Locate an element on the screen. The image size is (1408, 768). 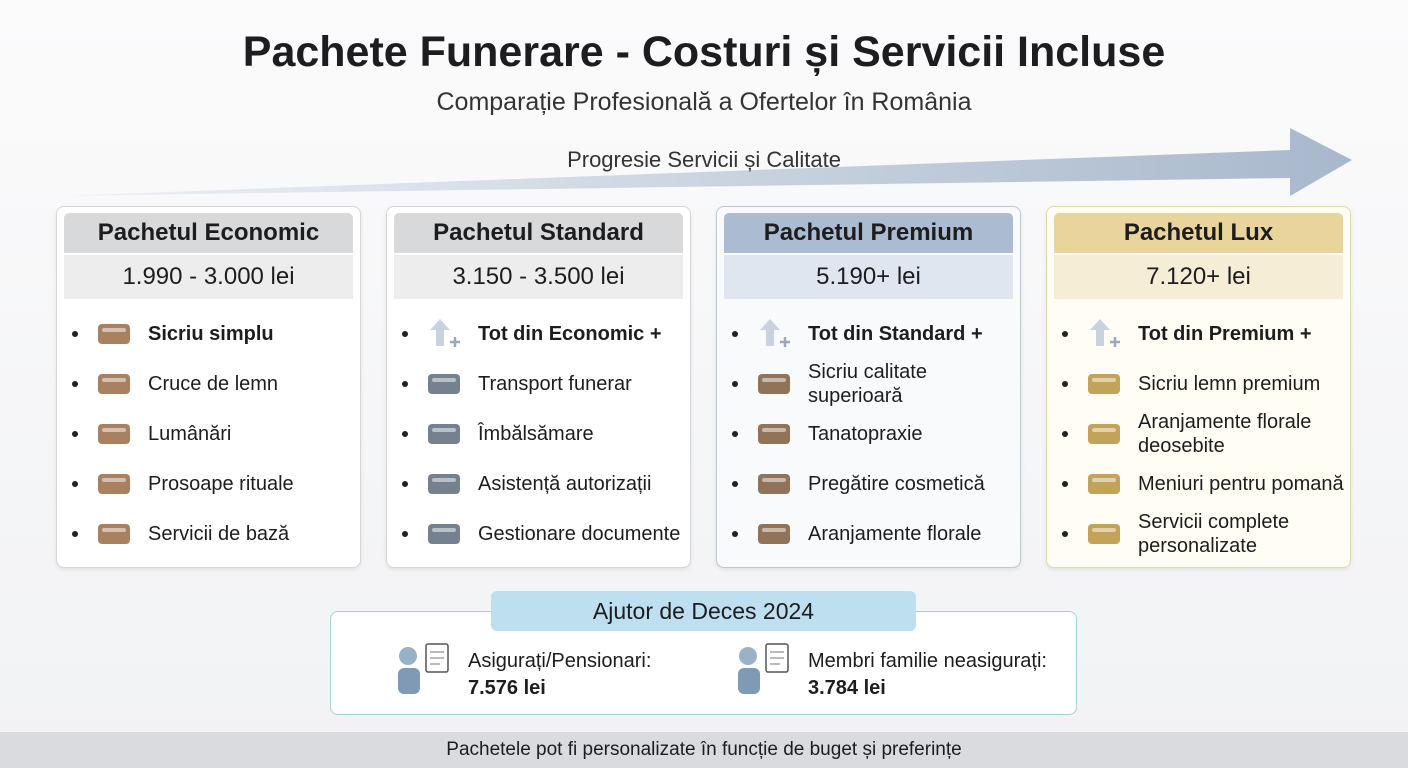
package-price: 7.120+ lei is located at coordinates (1198, 277).